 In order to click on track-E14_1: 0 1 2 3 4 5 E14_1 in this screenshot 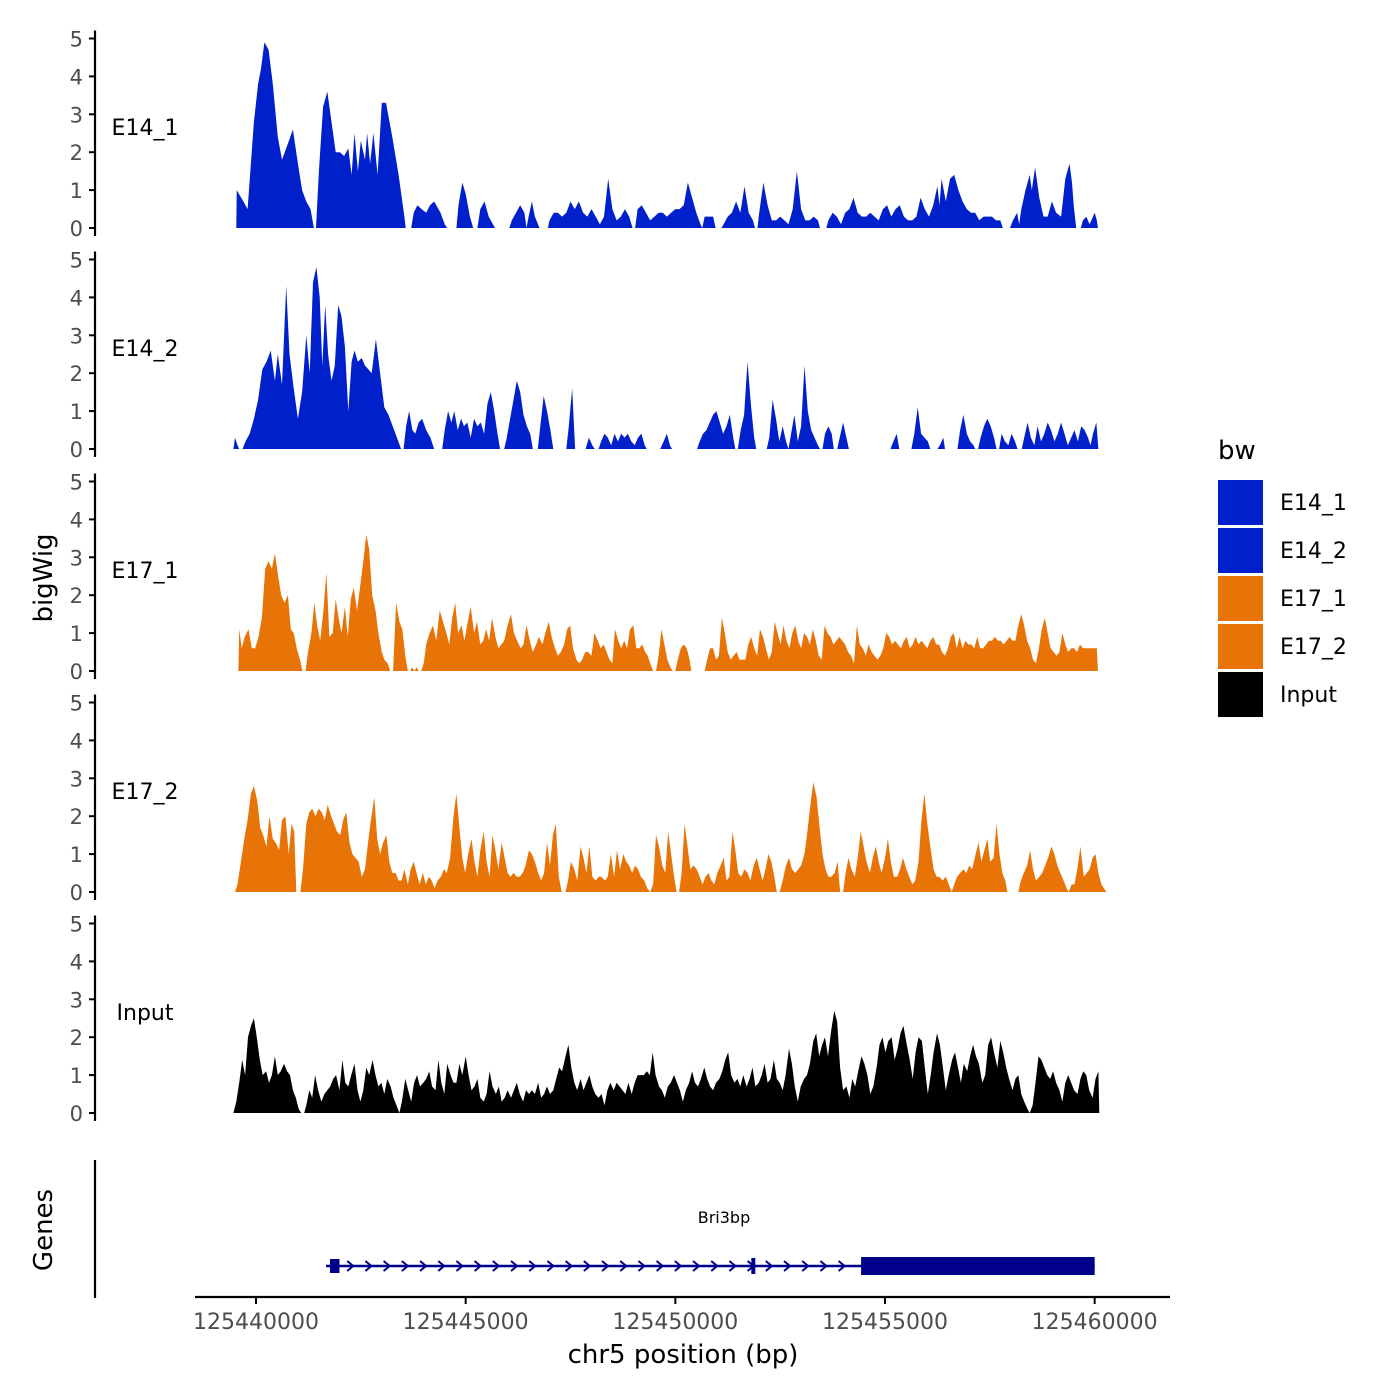, I will do `click(584, 134)`.